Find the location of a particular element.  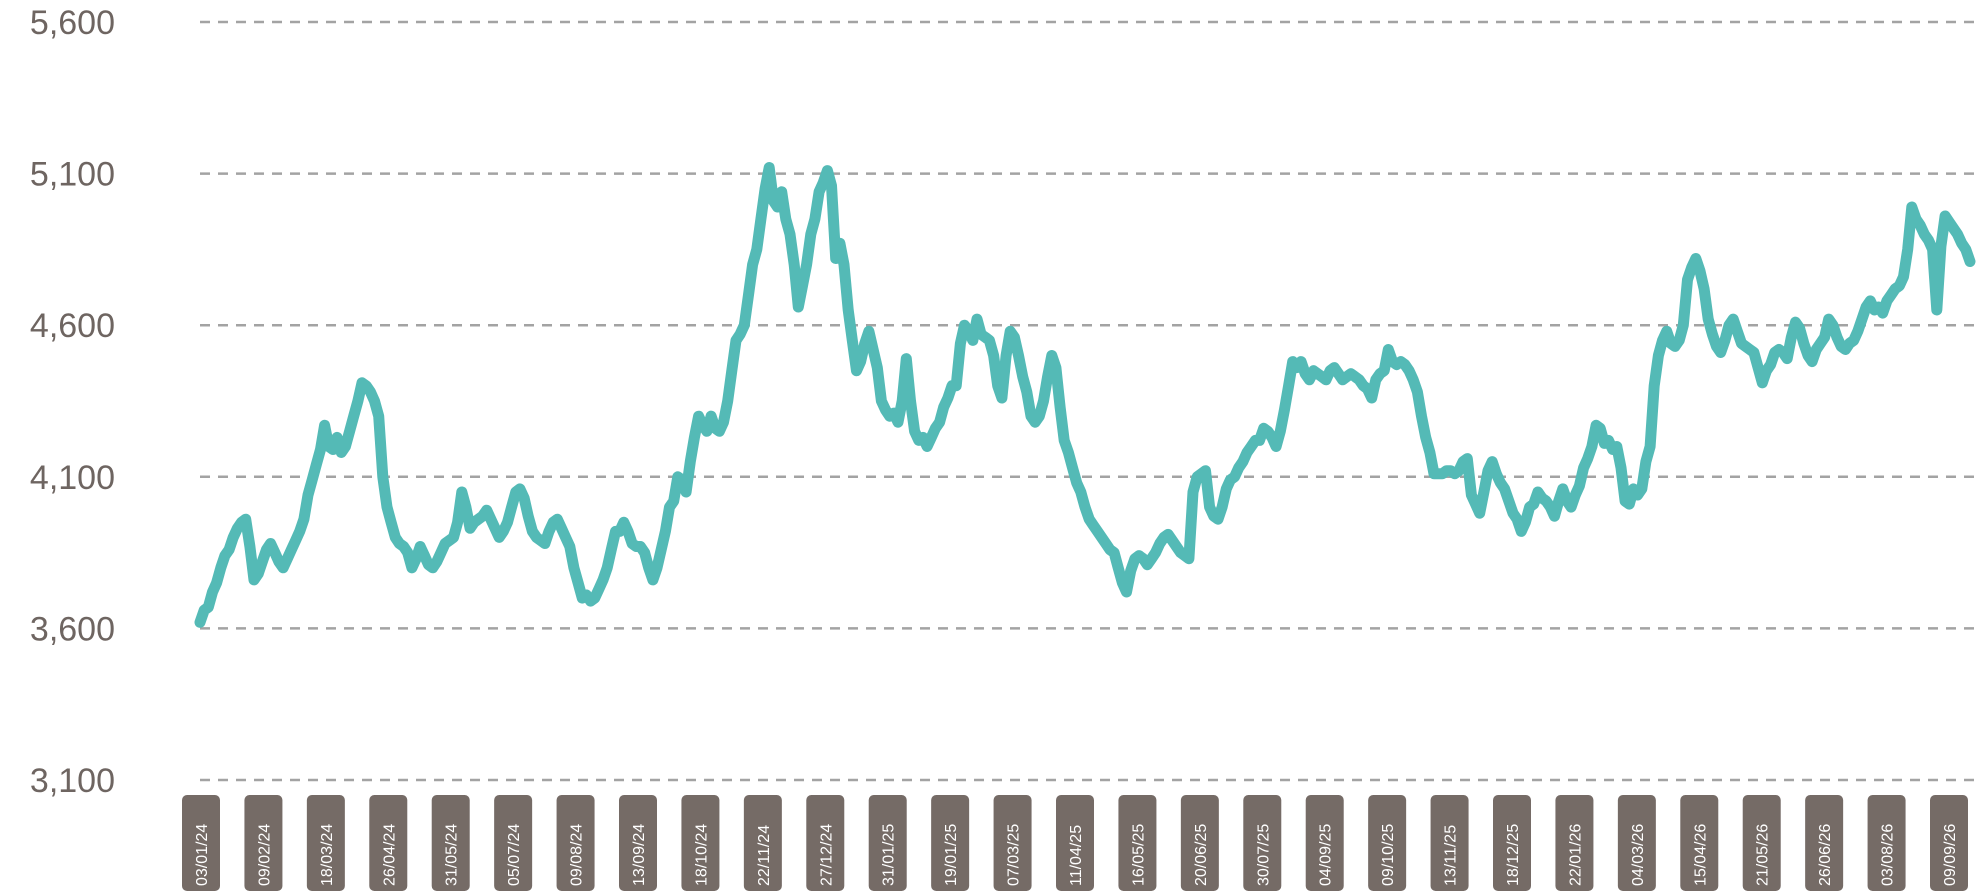

x-tick-label: 04/09/25 is located at coordinates (1324, 843).